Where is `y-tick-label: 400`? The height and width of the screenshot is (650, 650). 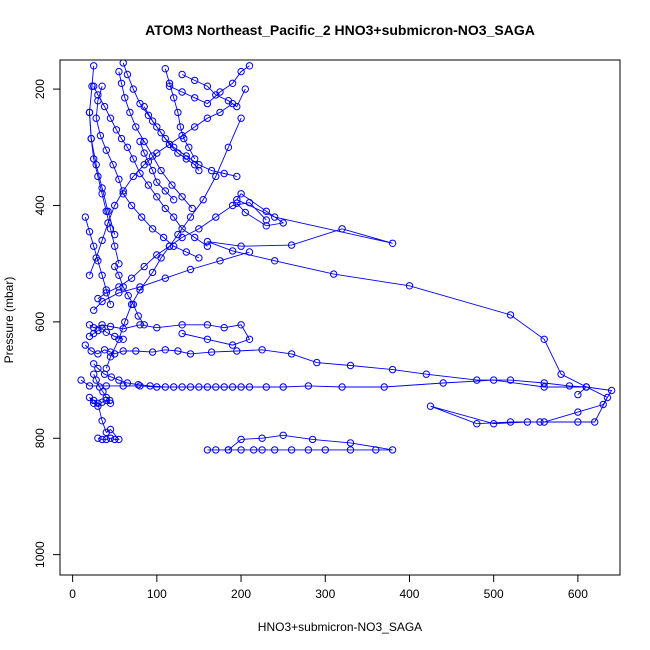 y-tick-label: 400 is located at coordinates (40, 205).